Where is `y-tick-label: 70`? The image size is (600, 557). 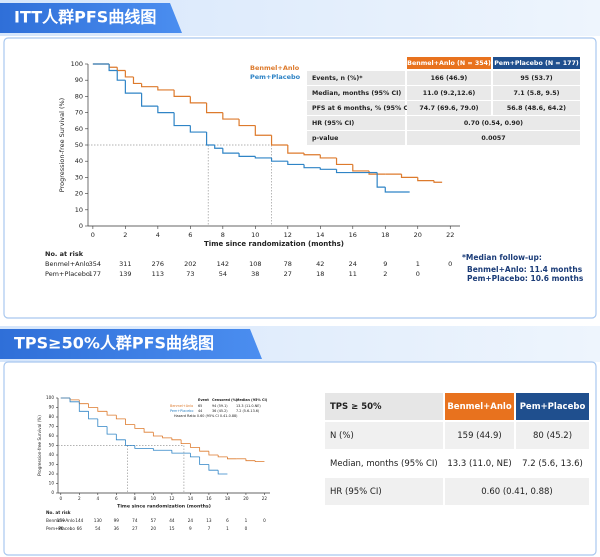 y-tick-label: 70 is located at coordinates (52, 426).